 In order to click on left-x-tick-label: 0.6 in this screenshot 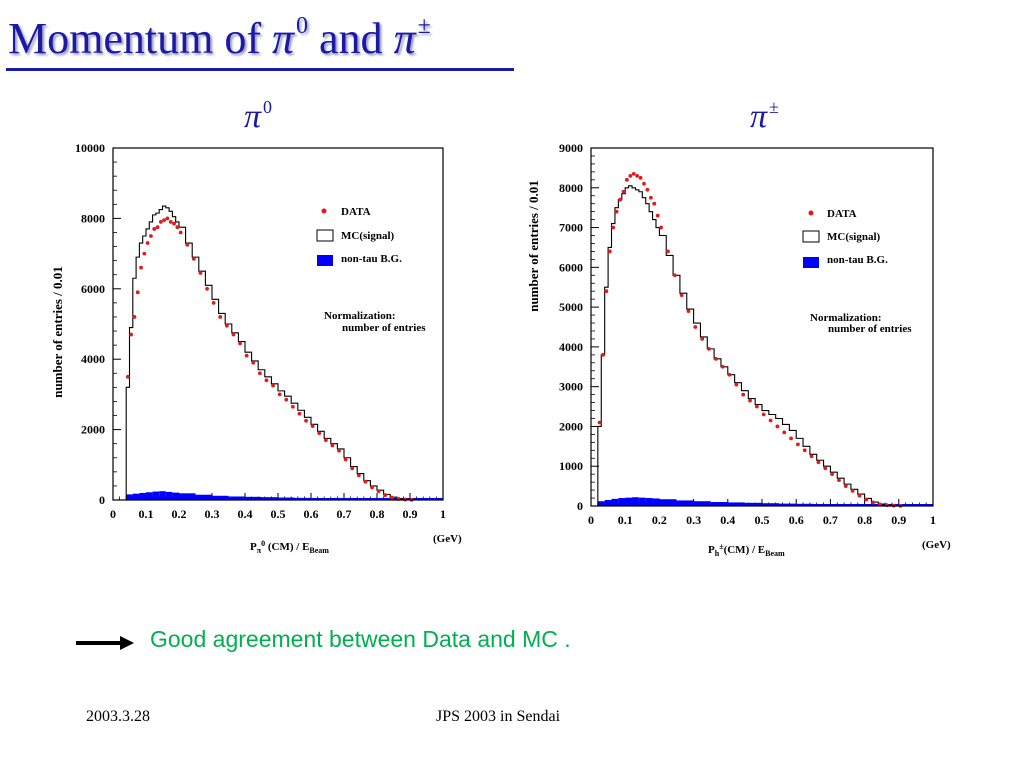, I will do `click(311, 514)`.